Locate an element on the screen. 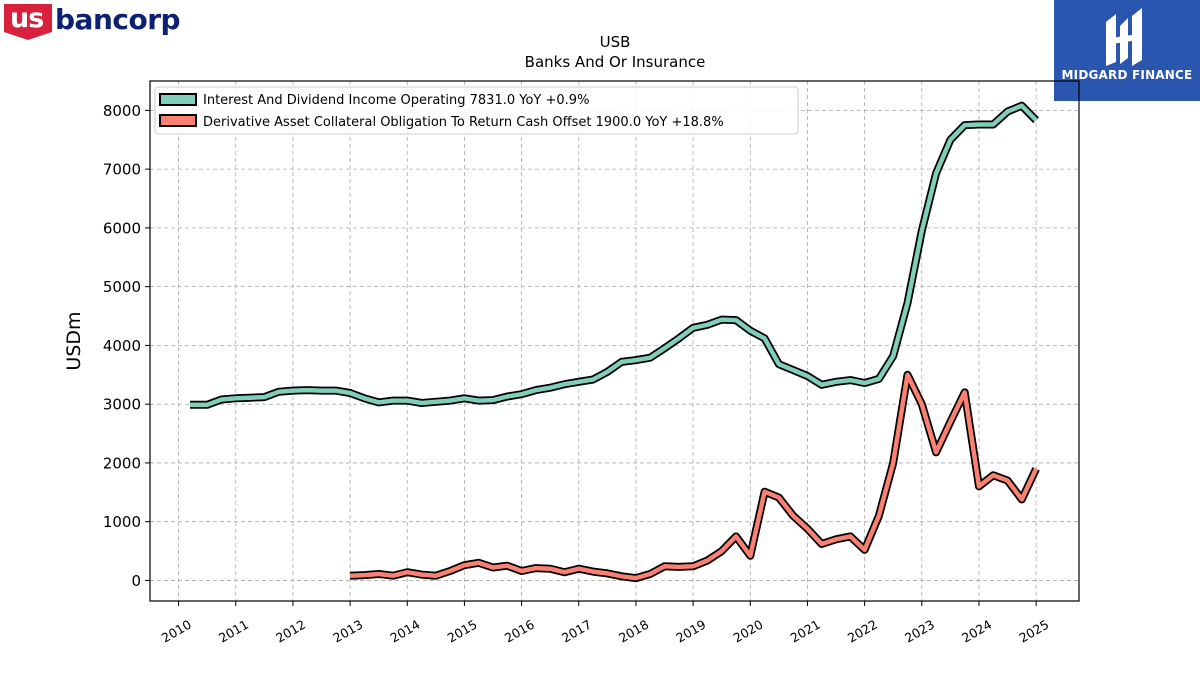 The image size is (1200, 675). y-tick-label: 6000 is located at coordinates (122, 228).